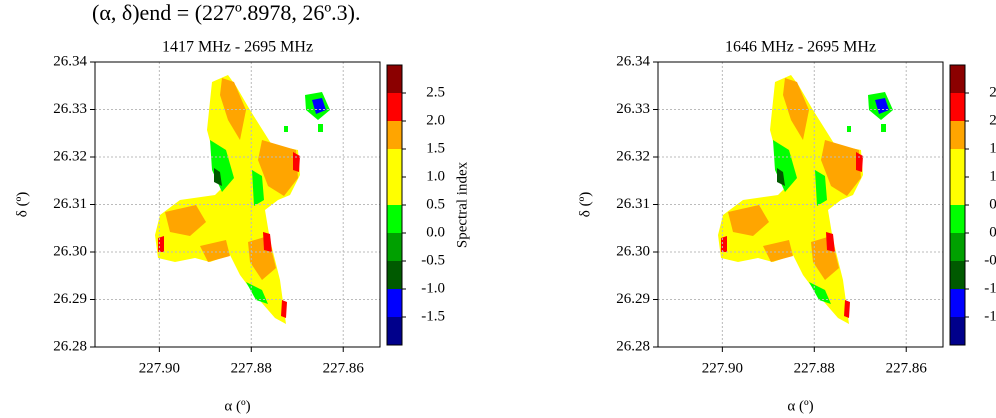 The width and height of the screenshot is (996, 418). Describe the element at coordinates (805, 199) in the screenshot. I see `map-right` at that location.